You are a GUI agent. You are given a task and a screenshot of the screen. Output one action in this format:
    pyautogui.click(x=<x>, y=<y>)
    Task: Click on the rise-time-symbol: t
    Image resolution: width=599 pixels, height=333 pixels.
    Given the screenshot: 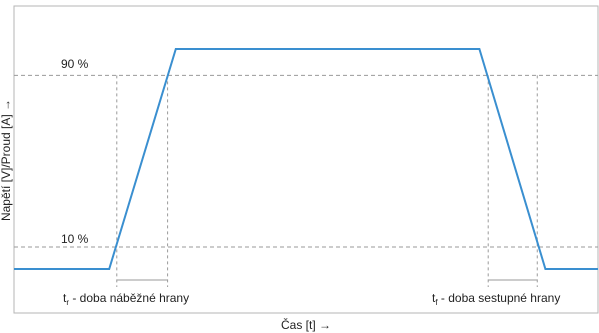 What is the action you would take?
    pyautogui.click(x=65, y=298)
    